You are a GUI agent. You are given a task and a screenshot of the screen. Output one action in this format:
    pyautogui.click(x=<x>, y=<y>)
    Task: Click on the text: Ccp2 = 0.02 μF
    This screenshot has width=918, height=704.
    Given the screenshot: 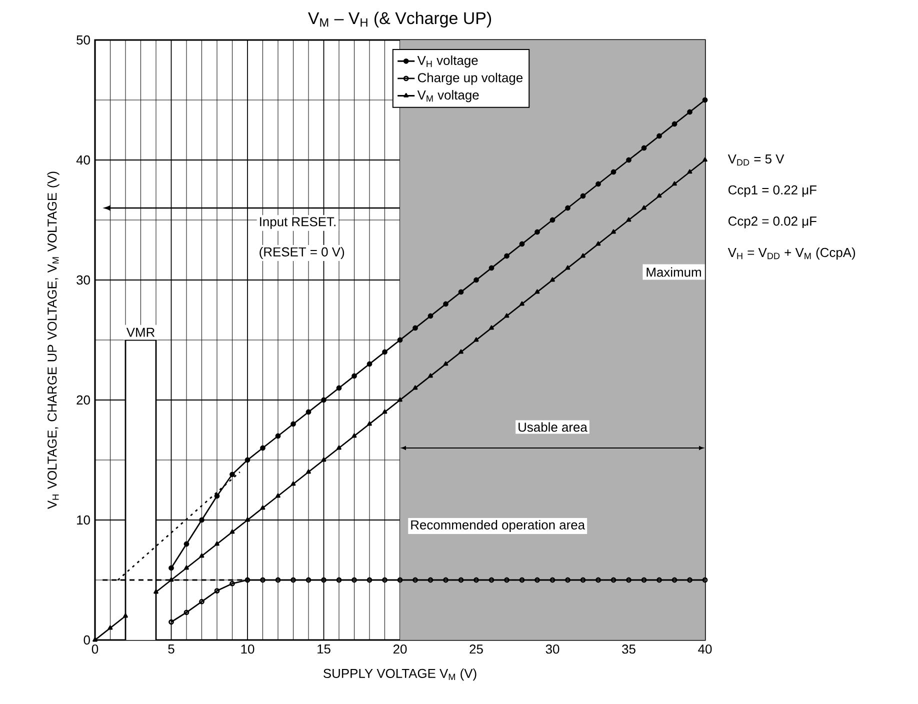 What is the action you would take?
    pyautogui.click(x=772, y=222)
    